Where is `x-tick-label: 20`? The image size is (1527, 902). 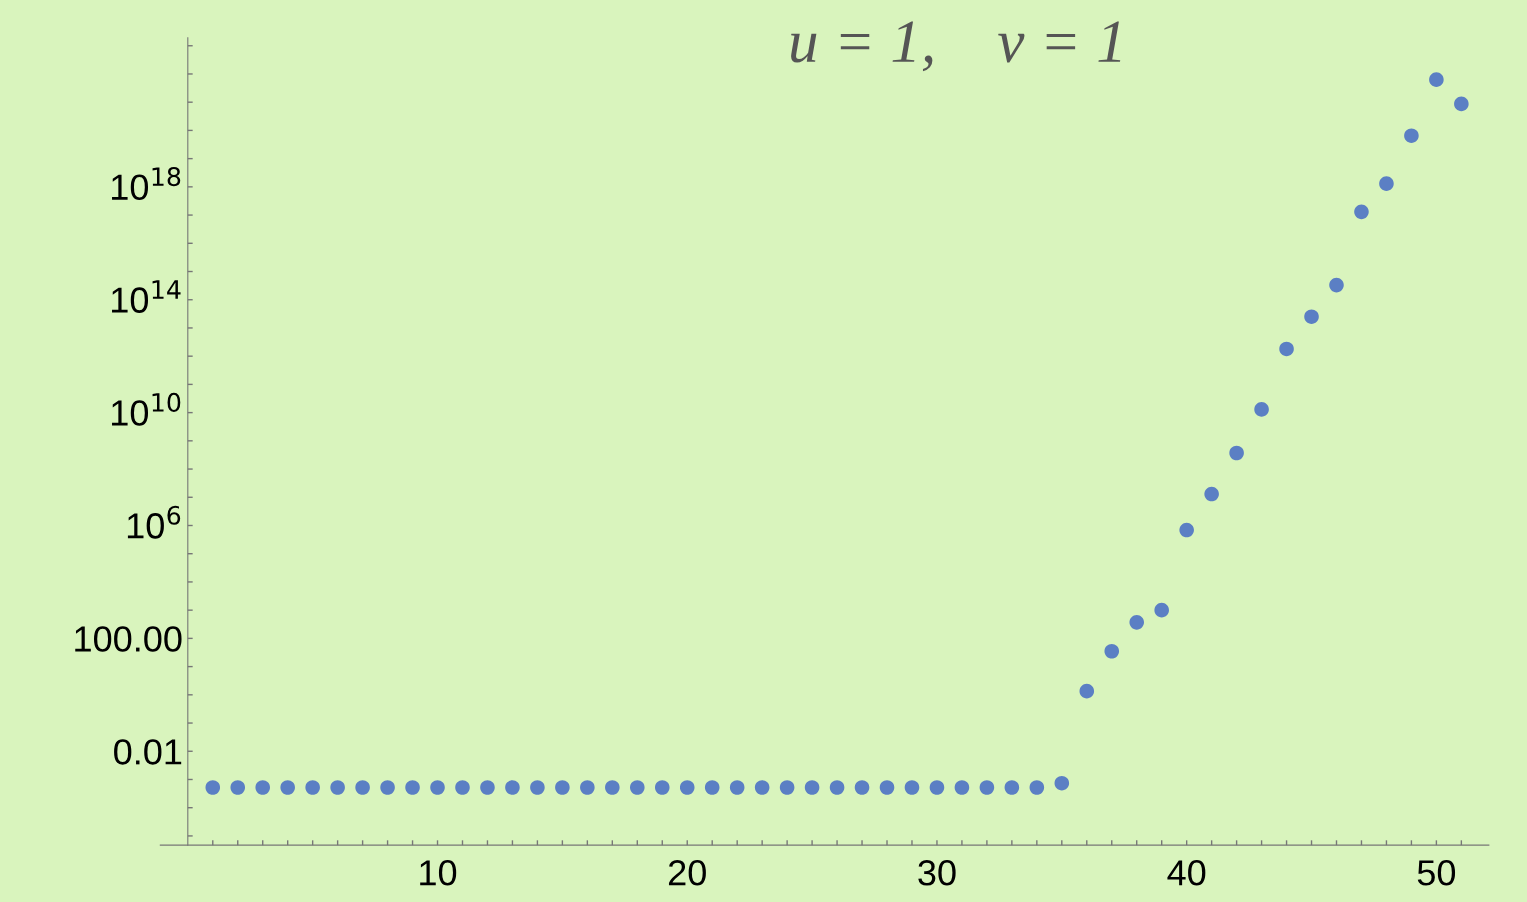 x-tick-label: 20 is located at coordinates (687, 873).